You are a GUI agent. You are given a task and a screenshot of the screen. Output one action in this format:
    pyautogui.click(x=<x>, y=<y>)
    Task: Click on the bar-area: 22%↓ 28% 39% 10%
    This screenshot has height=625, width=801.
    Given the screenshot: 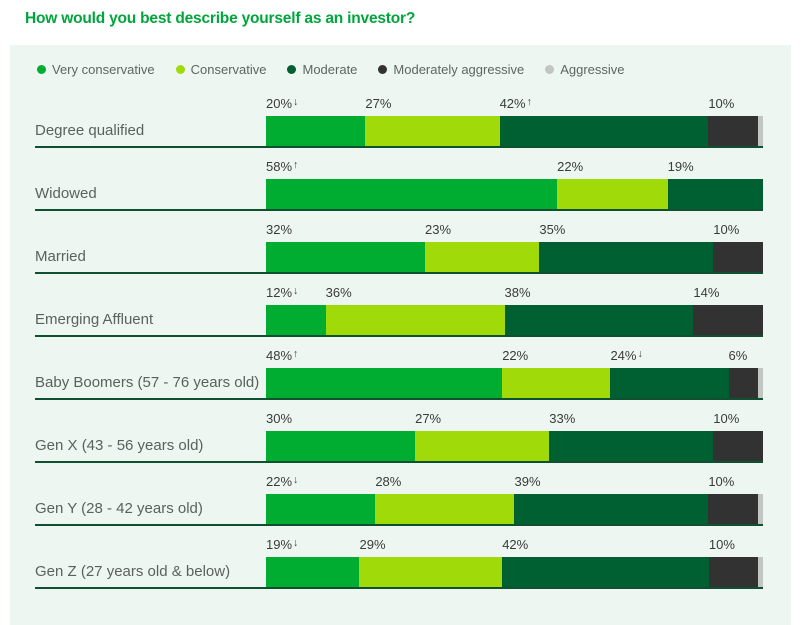 What is the action you would take?
    pyautogui.click(x=514, y=499)
    